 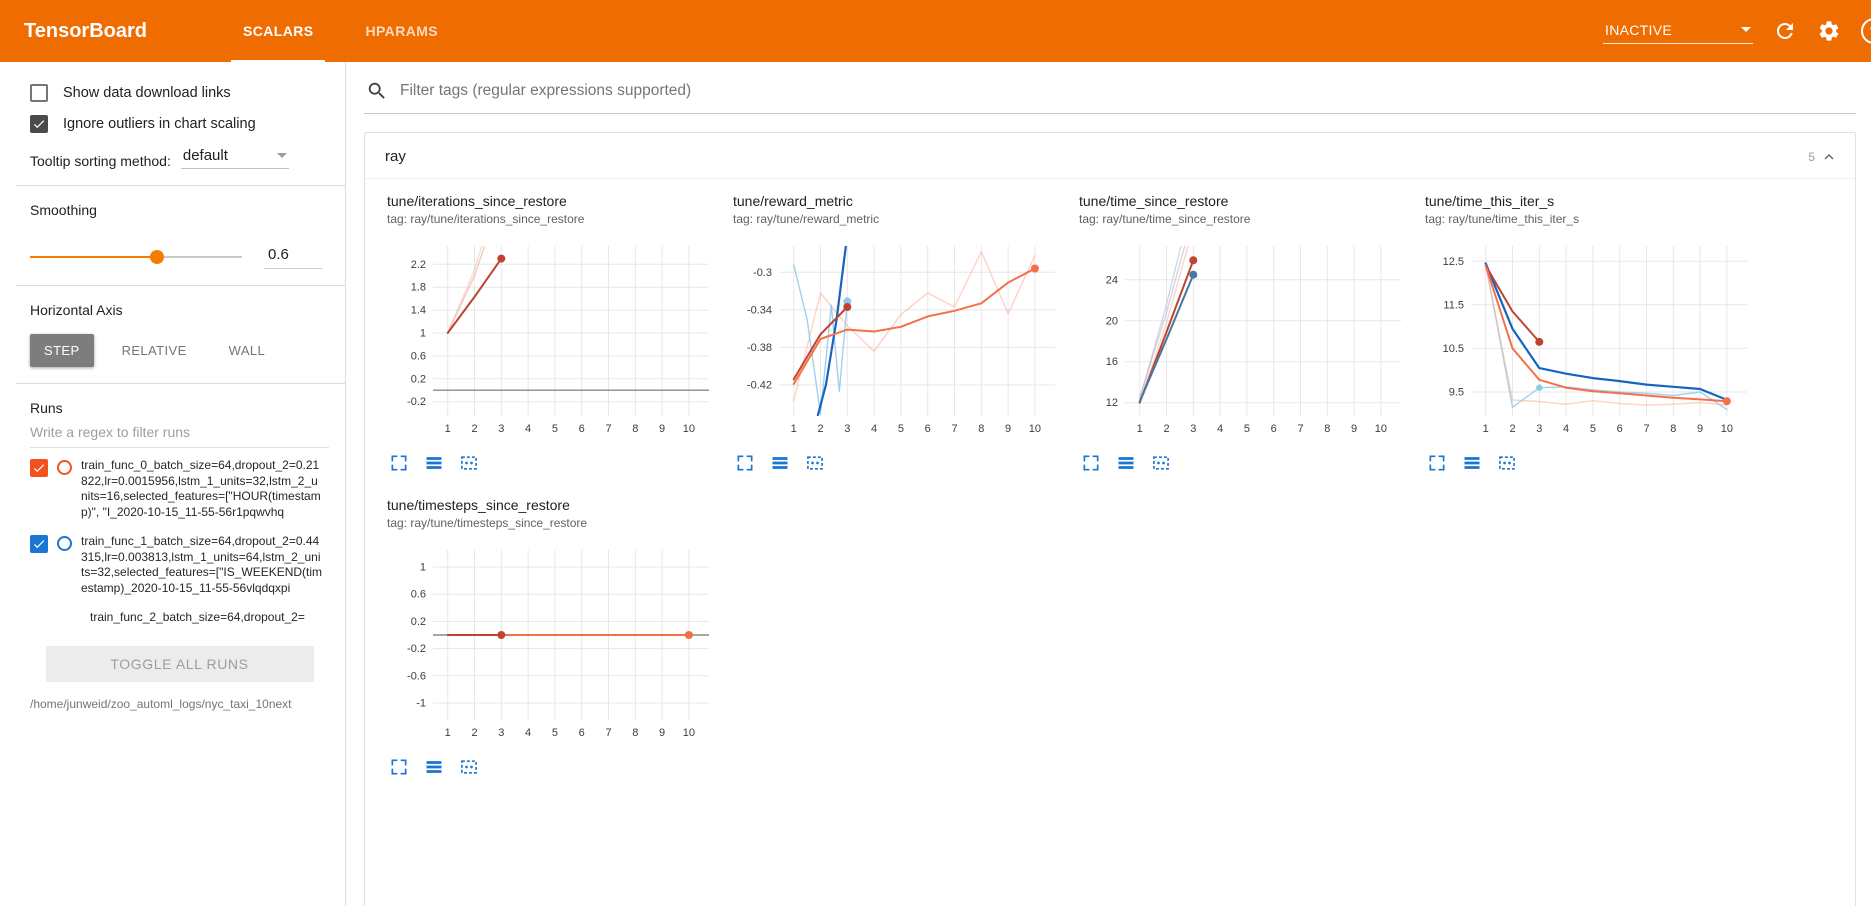 I want to click on runs-filter-input, so click(x=179, y=432).